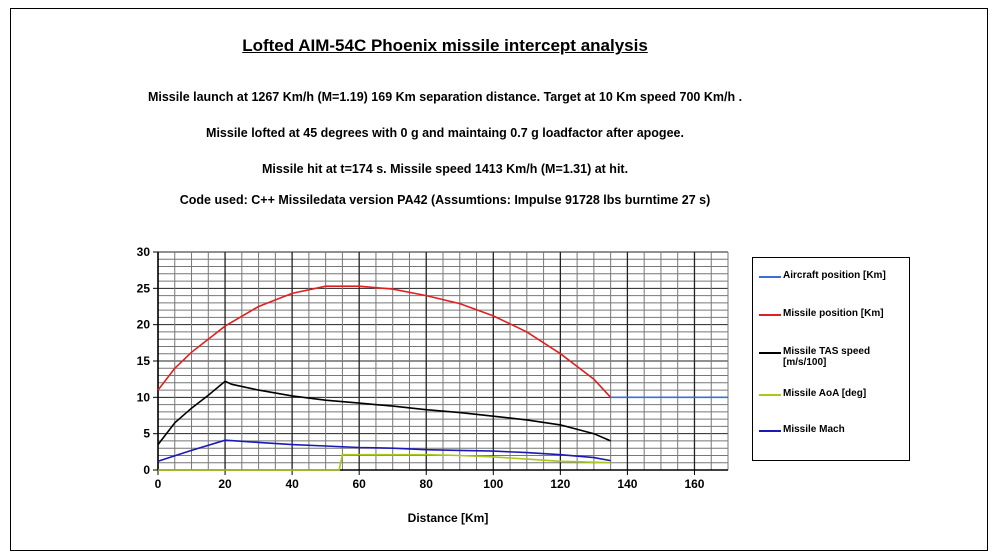  I want to click on x-tick-label: 100, so click(493, 484).